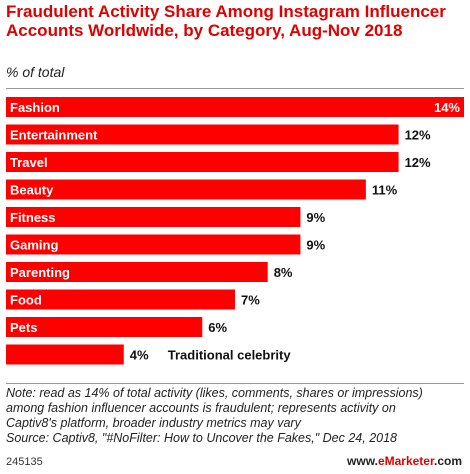 The width and height of the screenshot is (470, 474). I want to click on value-label: 7%, so click(250, 300).